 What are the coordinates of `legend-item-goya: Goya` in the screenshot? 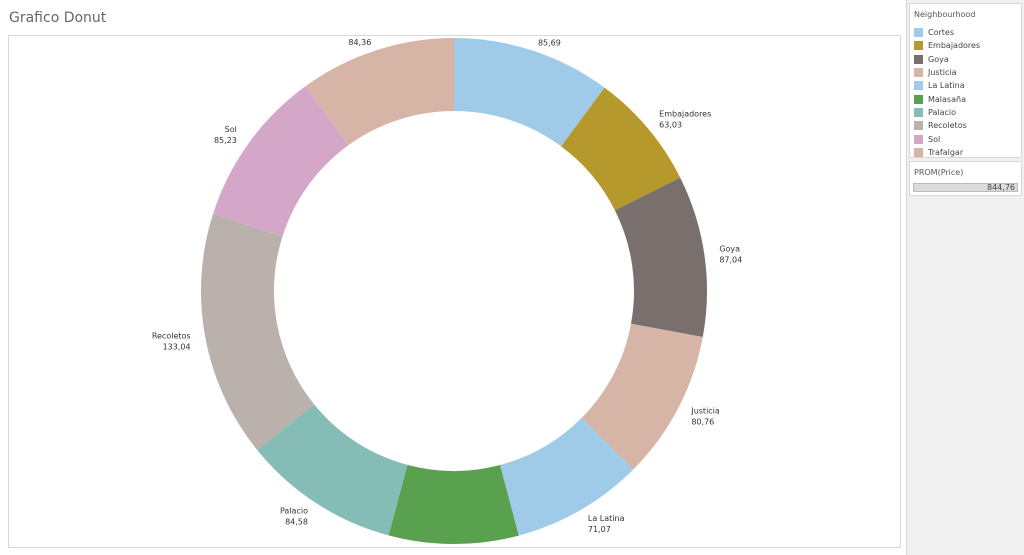 It's located at (965, 59).